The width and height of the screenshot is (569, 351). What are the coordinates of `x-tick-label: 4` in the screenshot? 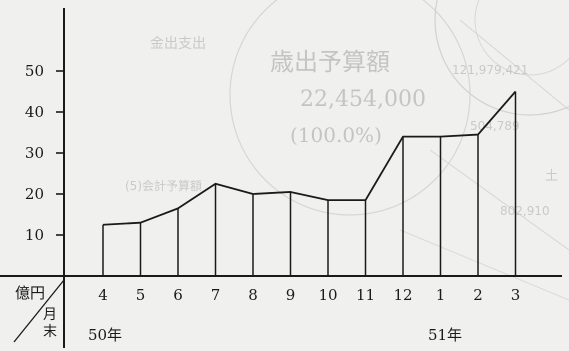 It's located at (103, 295).